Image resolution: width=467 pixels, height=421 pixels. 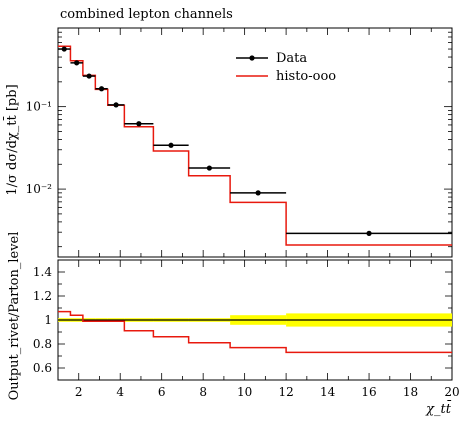 What do you see at coordinates (14, 316) in the screenshot?
I see `ratio-y-axis-label: Output_rivet/Parton_level` at bounding box center [14, 316].